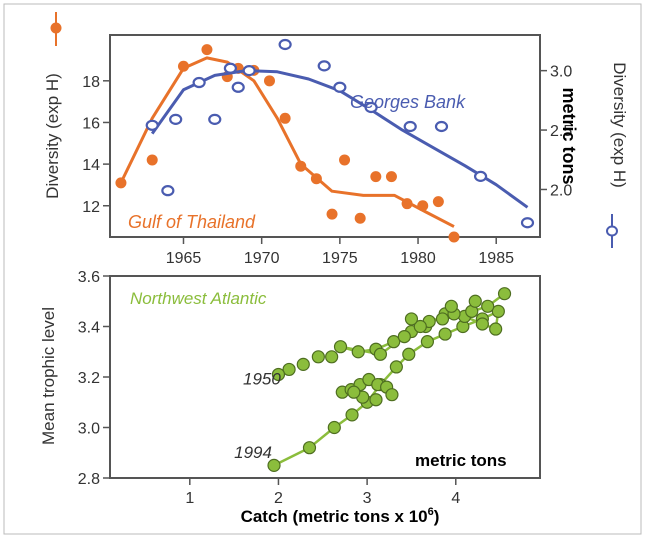 This screenshot has width=645, height=538. Describe the element at coordinates (56, 29) in the screenshot. I see `gulf-legend-icon` at that location.